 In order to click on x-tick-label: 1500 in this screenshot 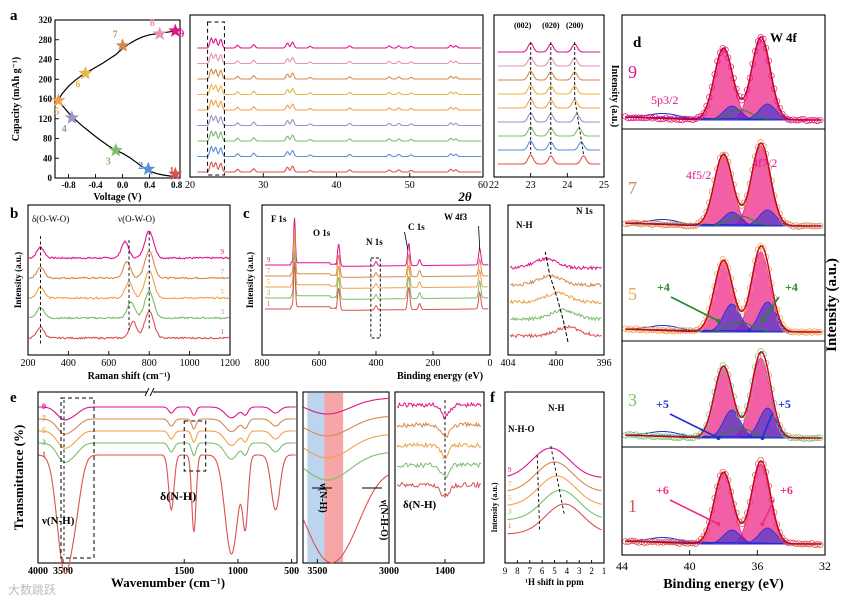, I will do `click(184, 571)`.